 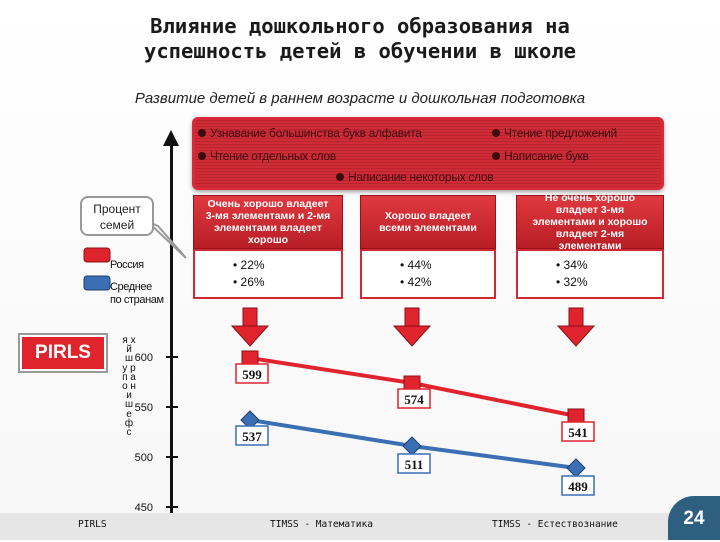 What do you see at coordinates (268, 274) in the screenshot?
I see `value-box-1: • 22% • 26%` at bounding box center [268, 274].